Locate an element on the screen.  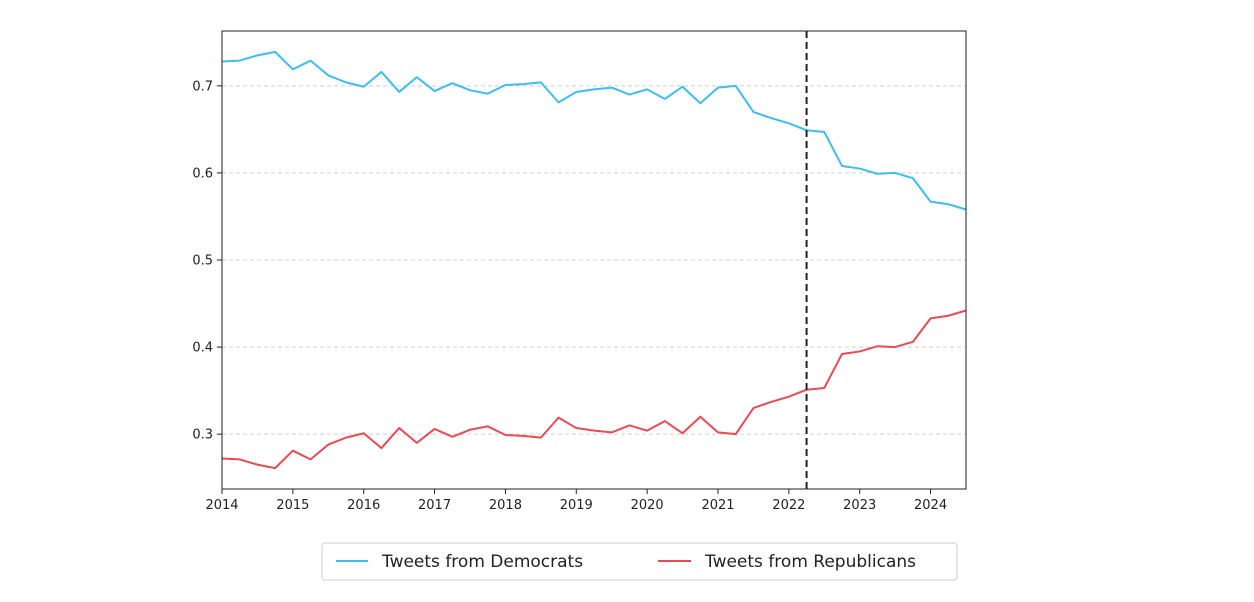
y-tick-label: 0.3 is located at coordinates (202, 435).